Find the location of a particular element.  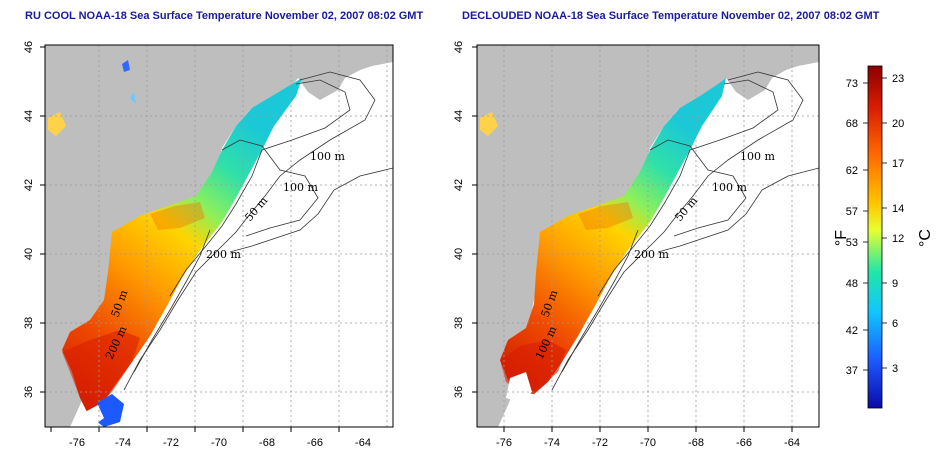

right-lon-tick-labels: -76 -74 -72 -70 -68 -66 -64 is located at coordinates (648, 443).